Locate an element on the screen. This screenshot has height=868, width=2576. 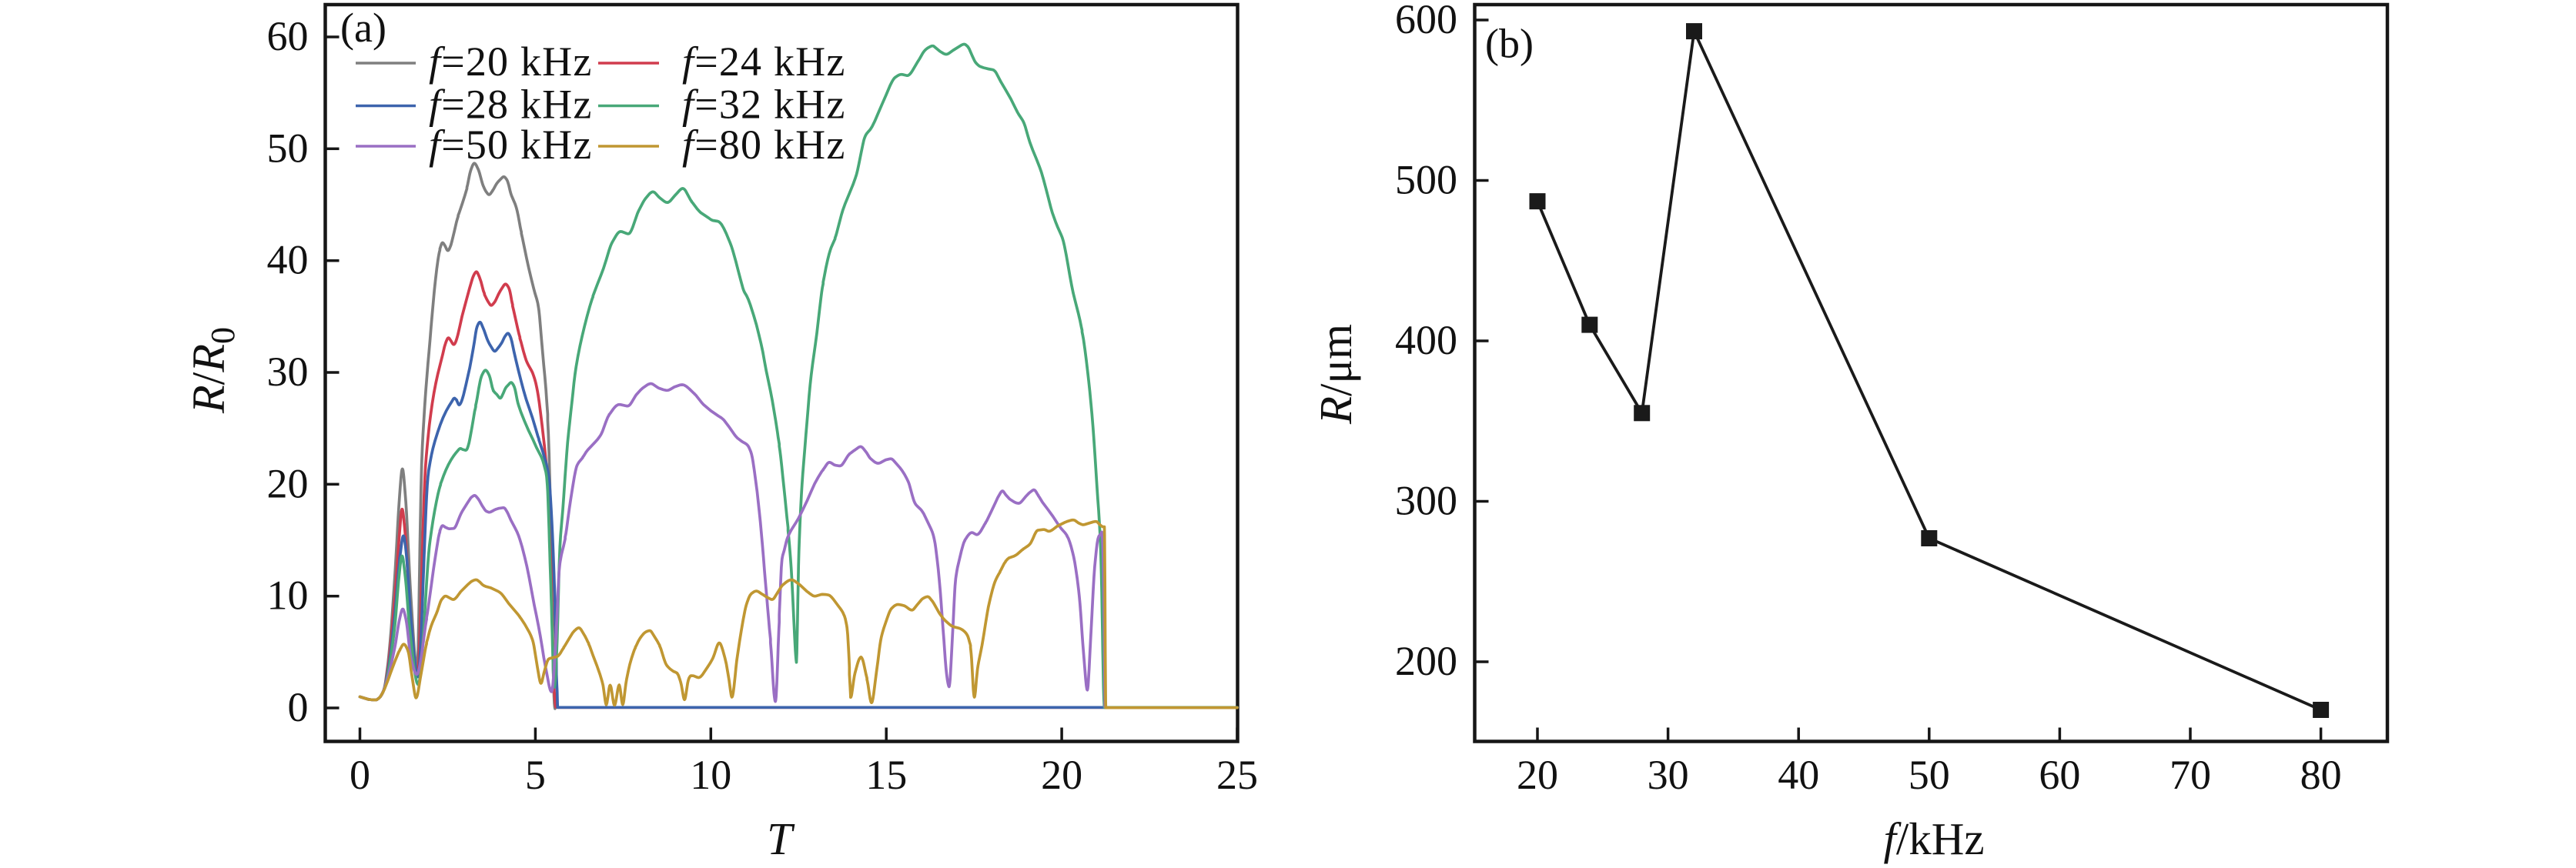
svg-text: 600 is located at coordinates (1426, 21).